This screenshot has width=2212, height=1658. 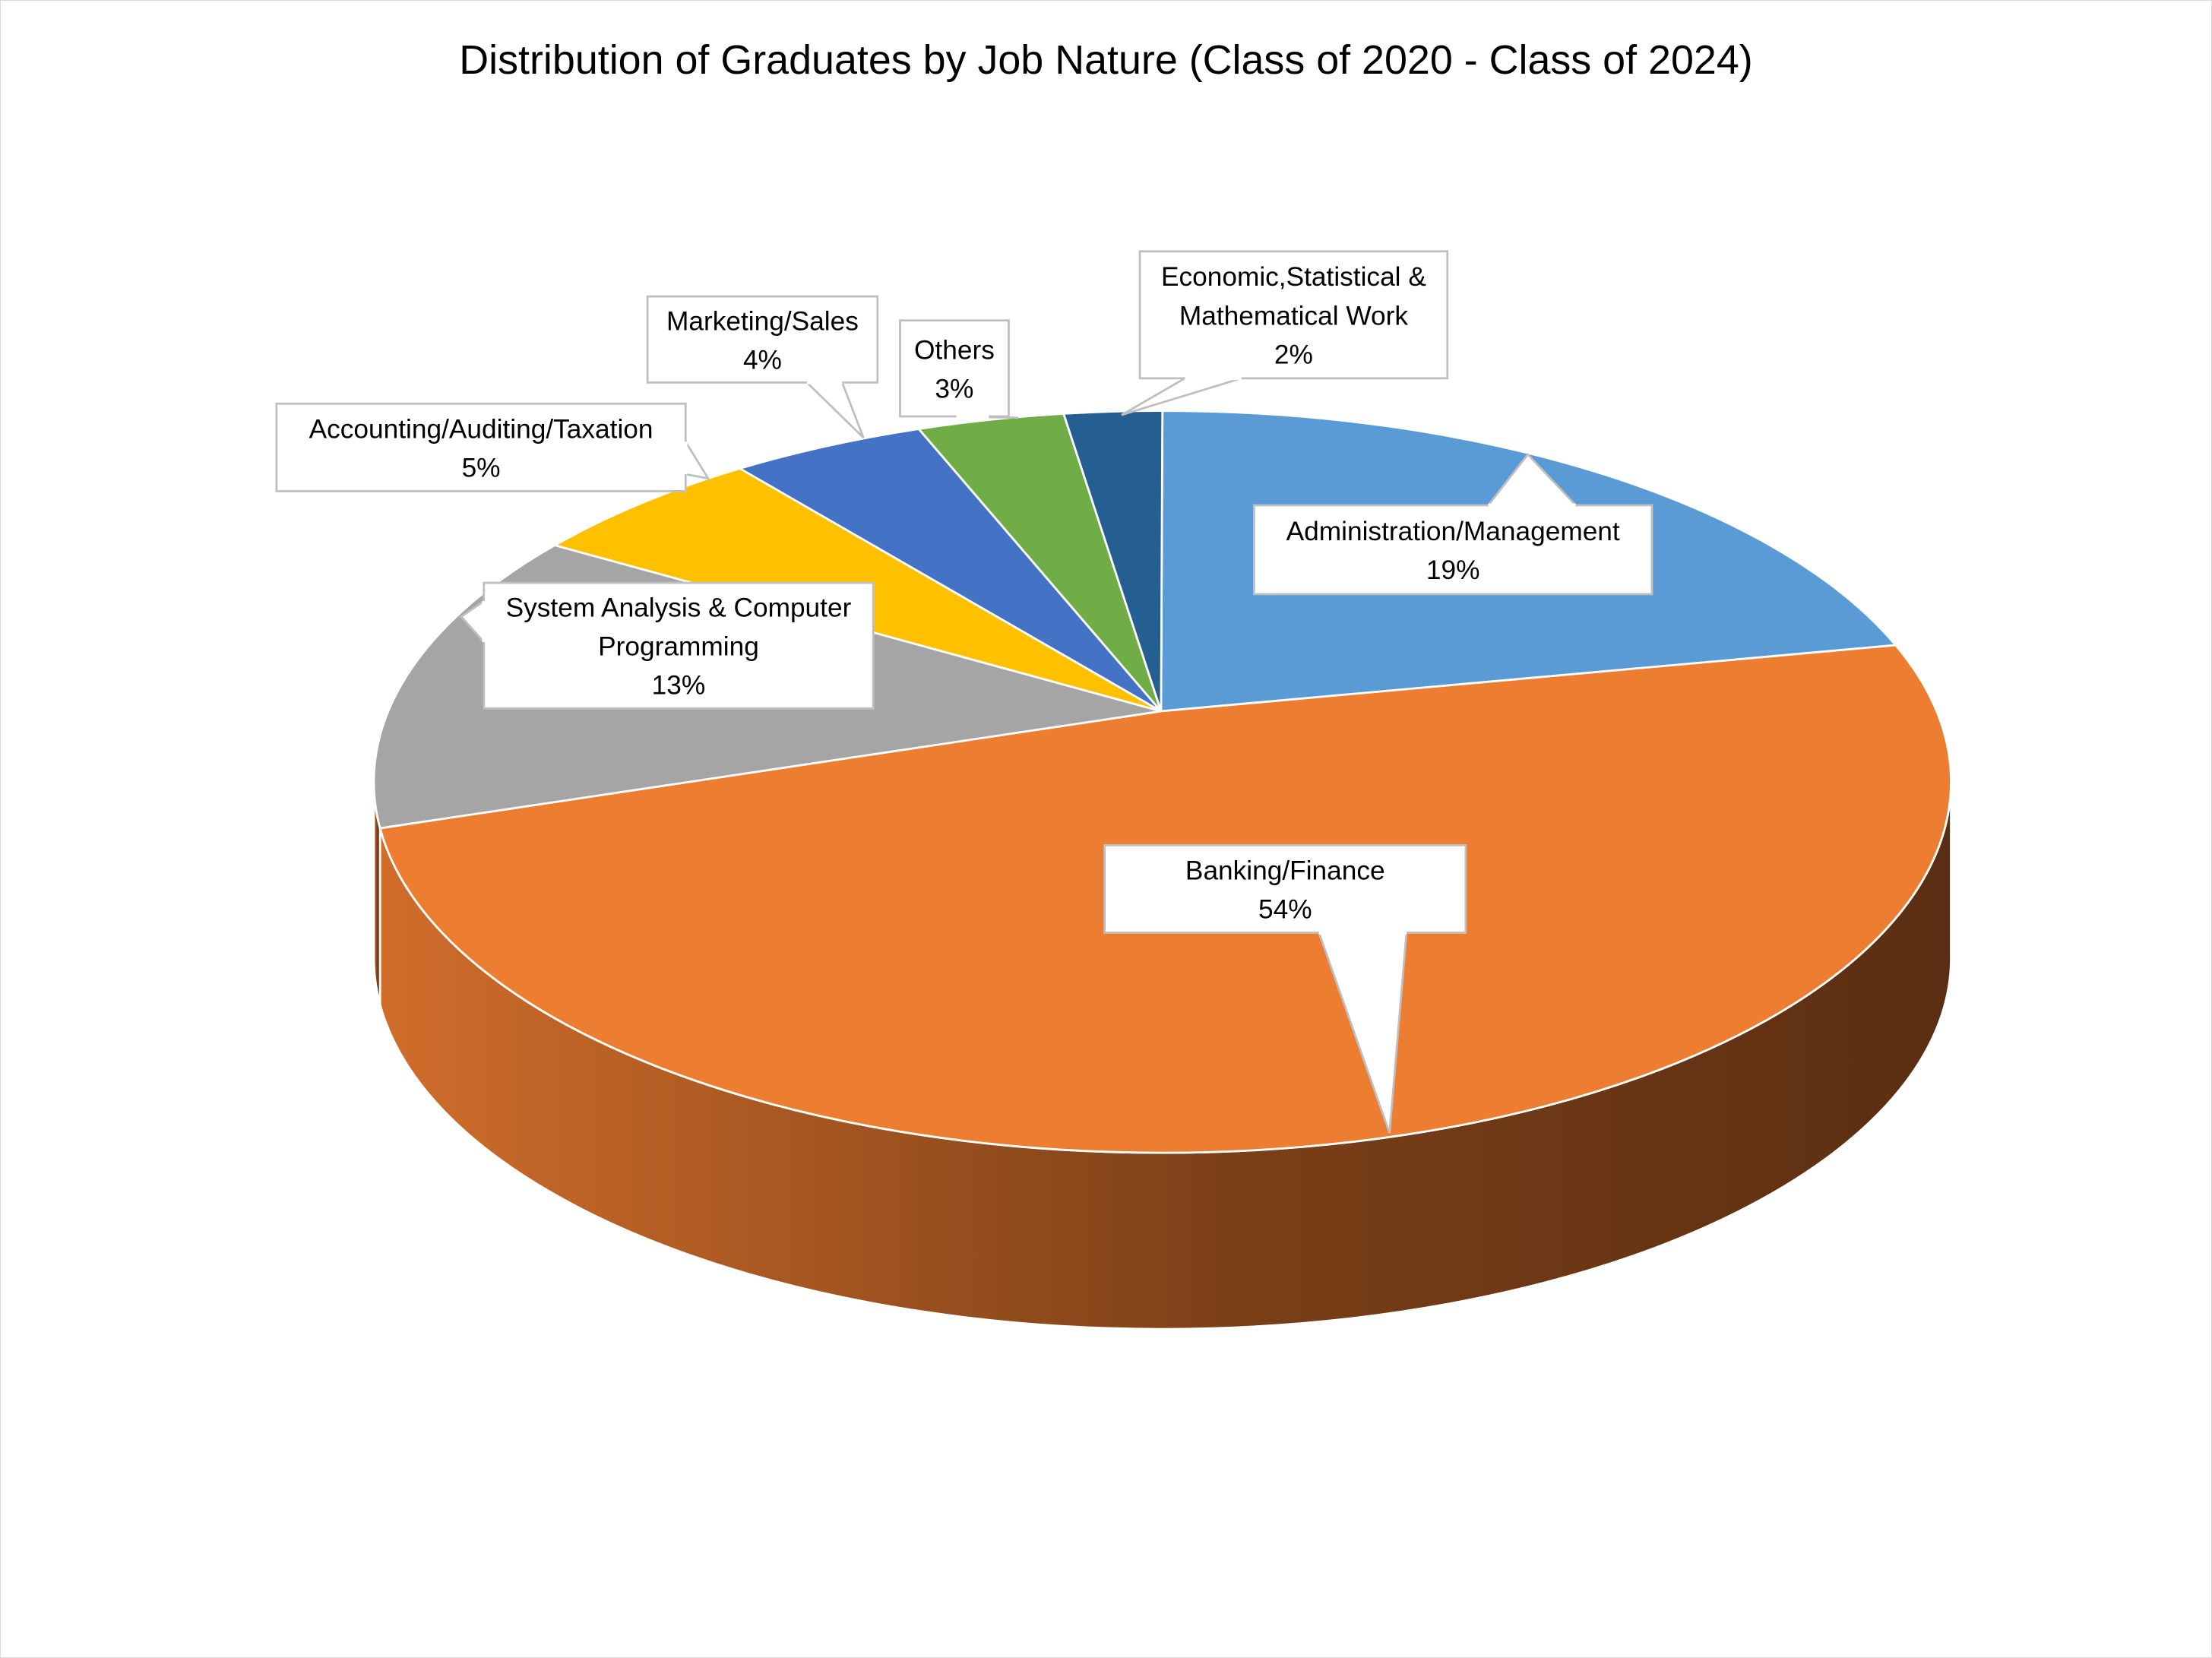 What do you see at coordinates (481, 468) in the screenshot?
I see `data-label-value: 5%` at bounding box center [481, 468].